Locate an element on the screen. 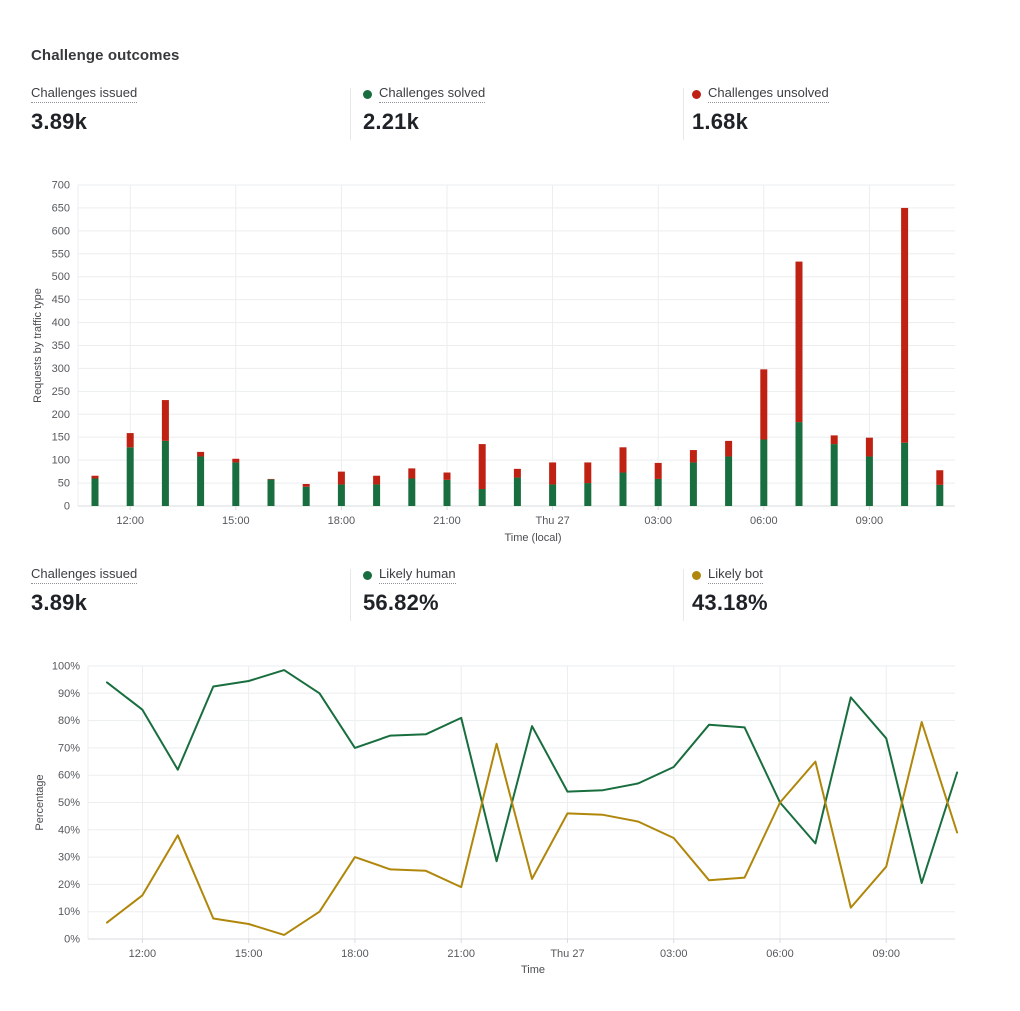 This screenshot has height=1011, width=1020. y-axis-tick-label: 30% is located at coordinates (69, 858).